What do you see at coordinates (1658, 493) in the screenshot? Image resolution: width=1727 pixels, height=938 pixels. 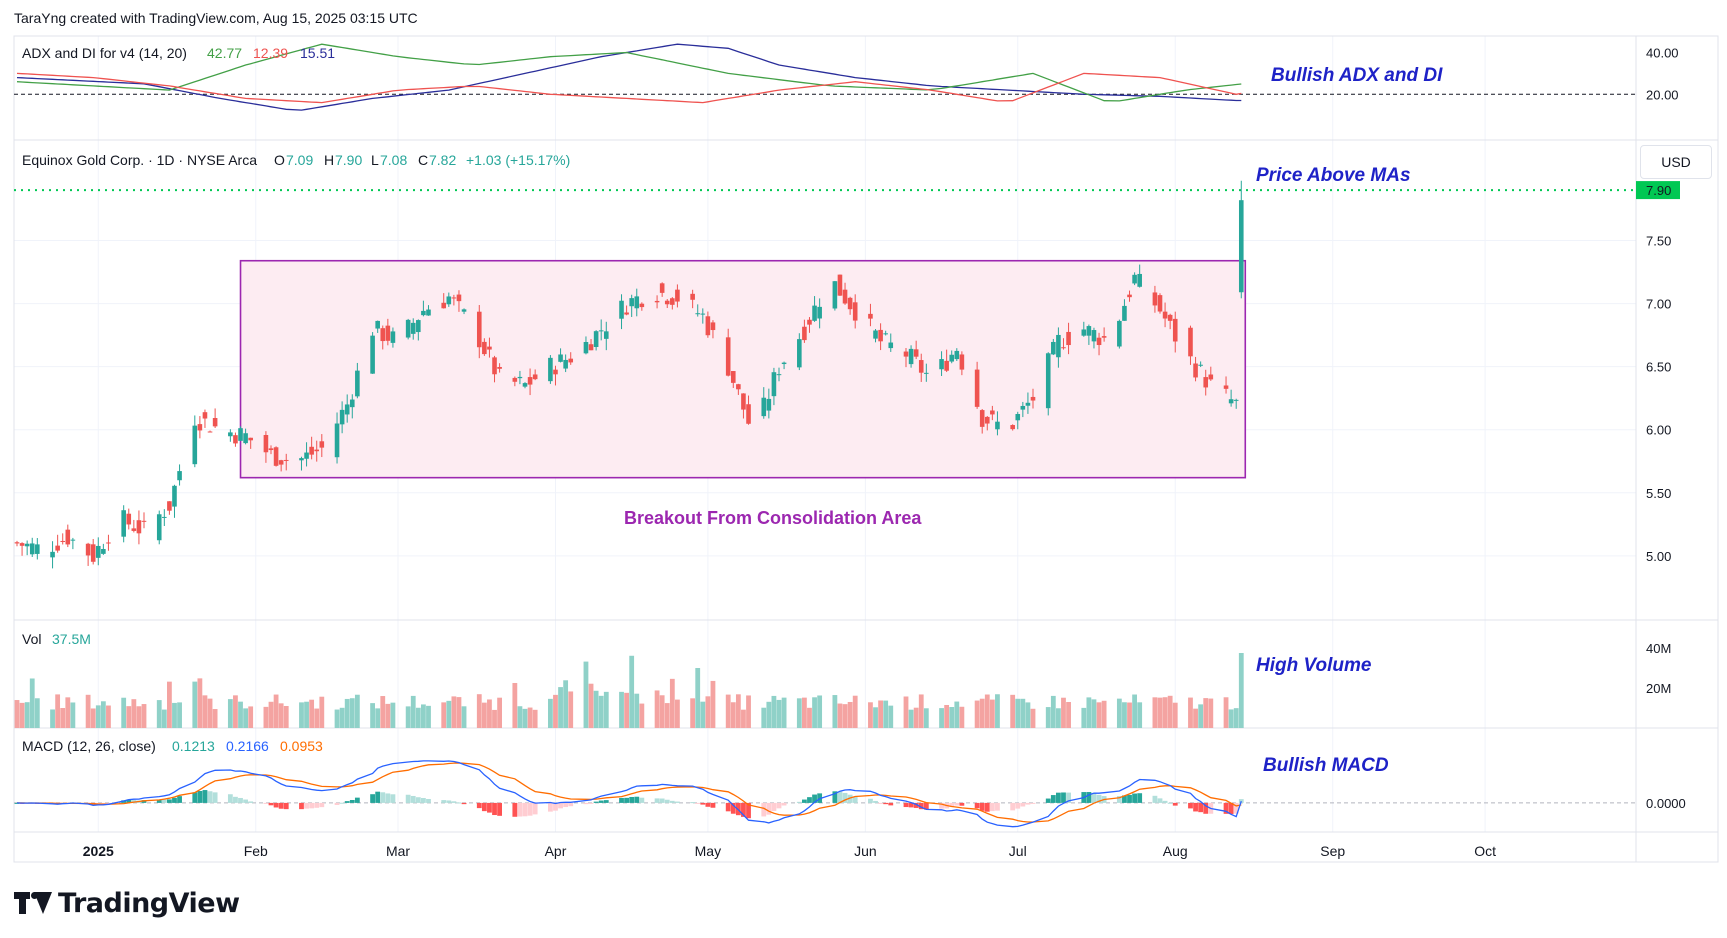 I see `price-tick-label: 5.50` at bounding box center [1658, 493].